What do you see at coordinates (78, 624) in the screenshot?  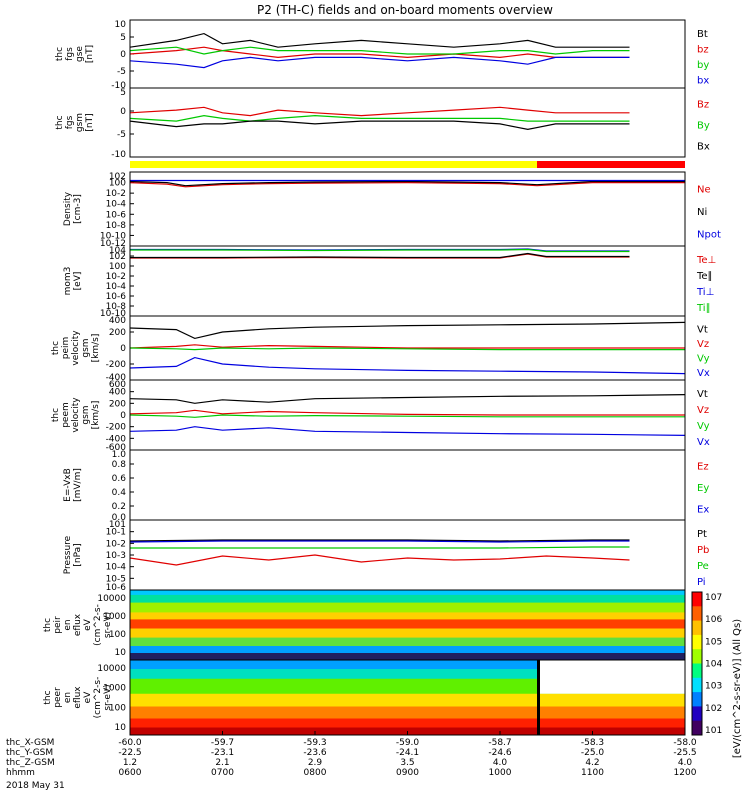 I see `y-axis-label: eflux` at bounding box center [78, 624].